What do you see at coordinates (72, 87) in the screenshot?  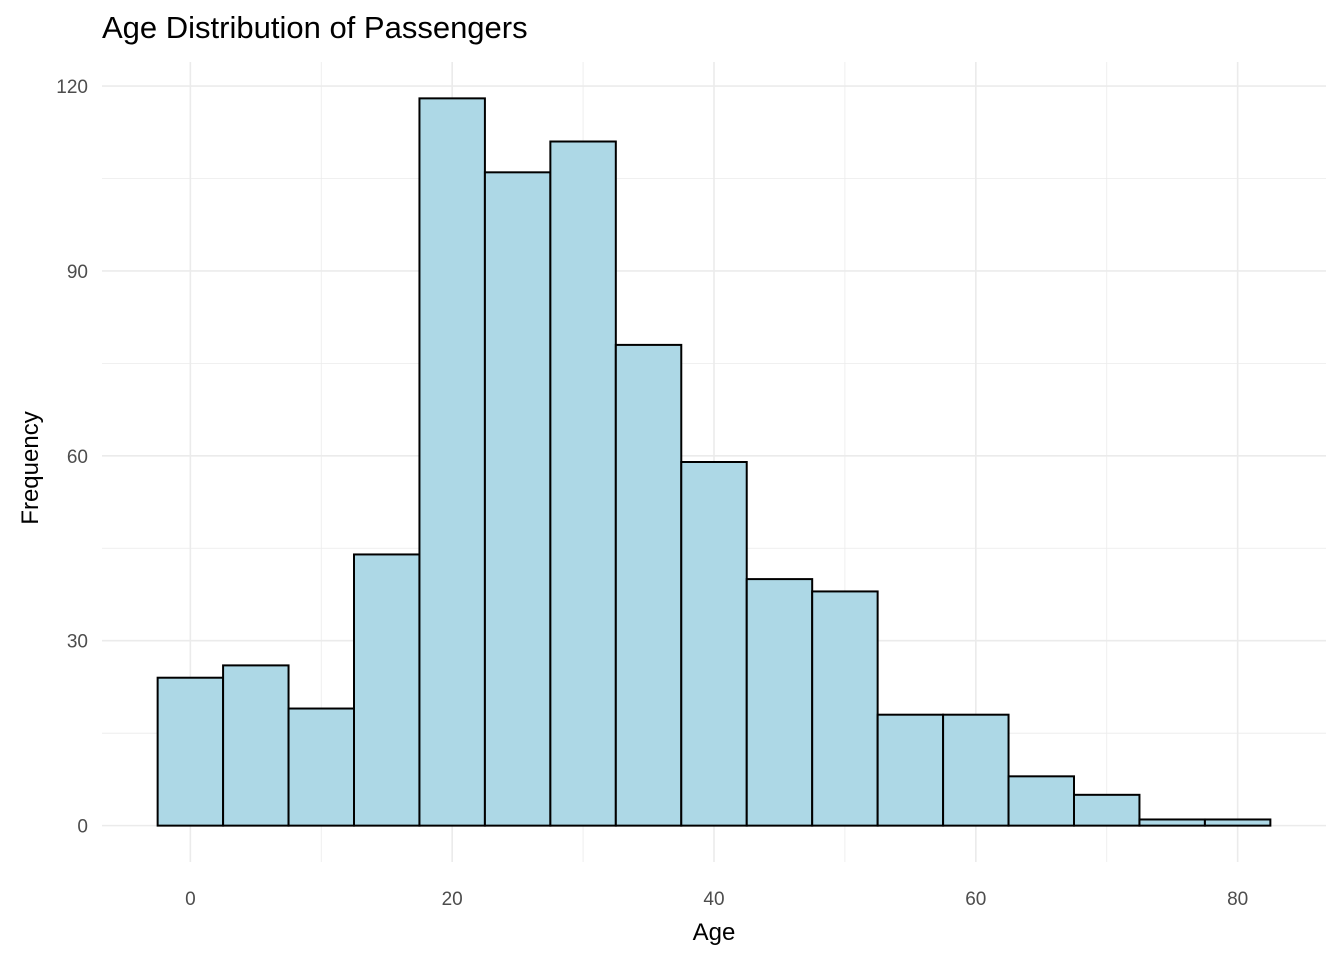 I see `y-tick-label: 120` at bounding box center [72, 87].